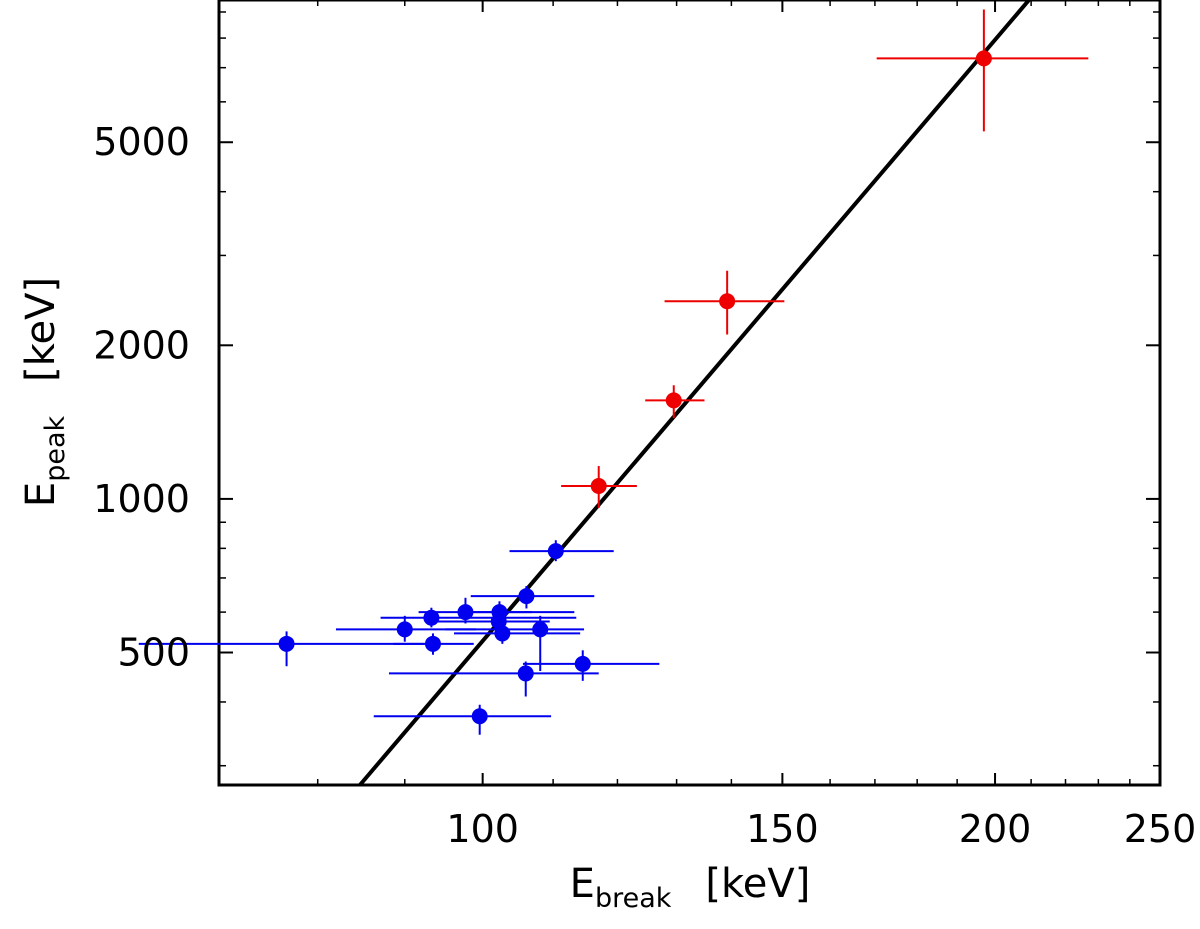 This screenshot has width=1200, height=929. Describe the element at coordinates (690, 887) in the screenshot. I see `x-axis-label: Ebreak [keV]` at that location.